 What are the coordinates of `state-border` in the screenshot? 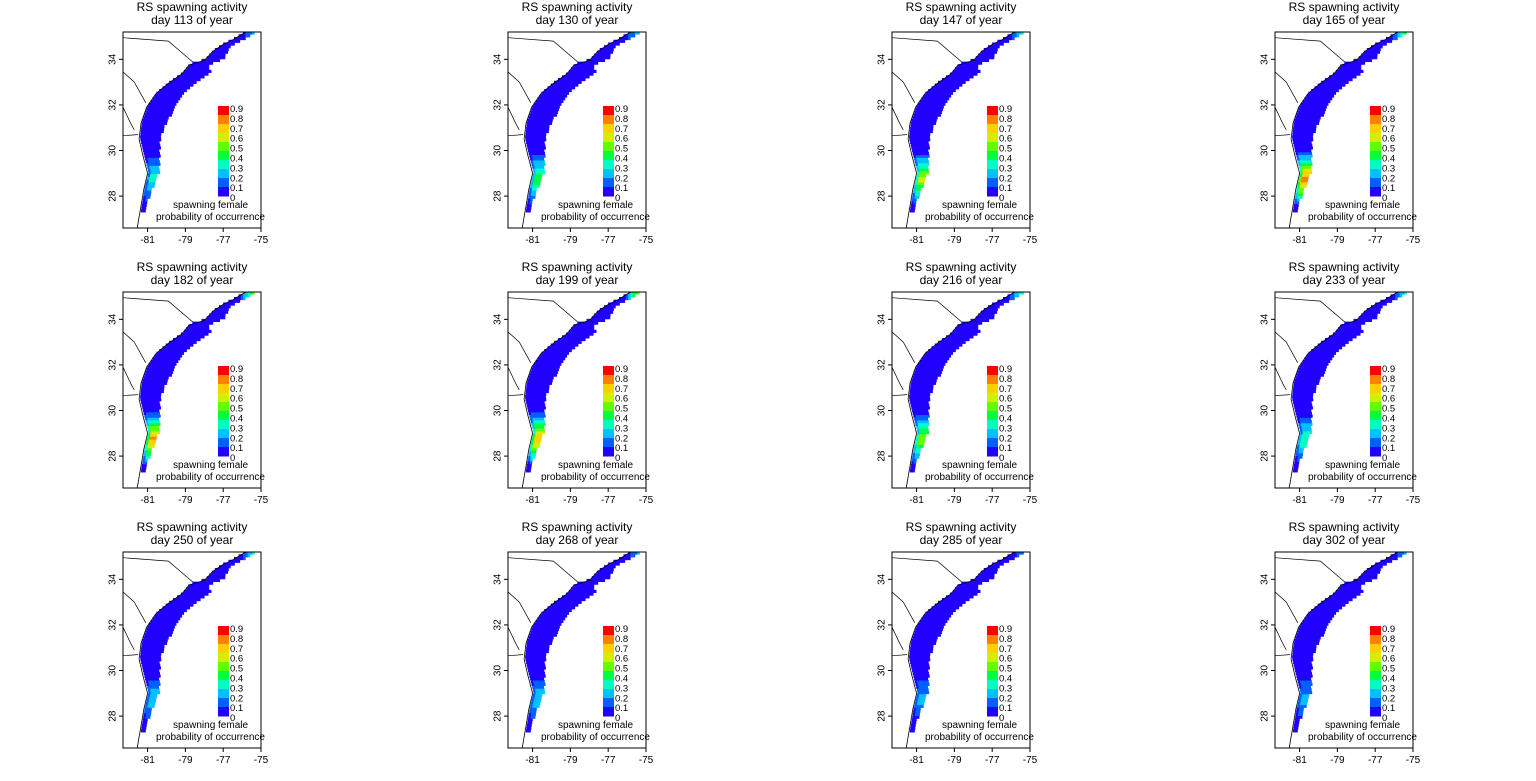 It's located at (1286, 347).